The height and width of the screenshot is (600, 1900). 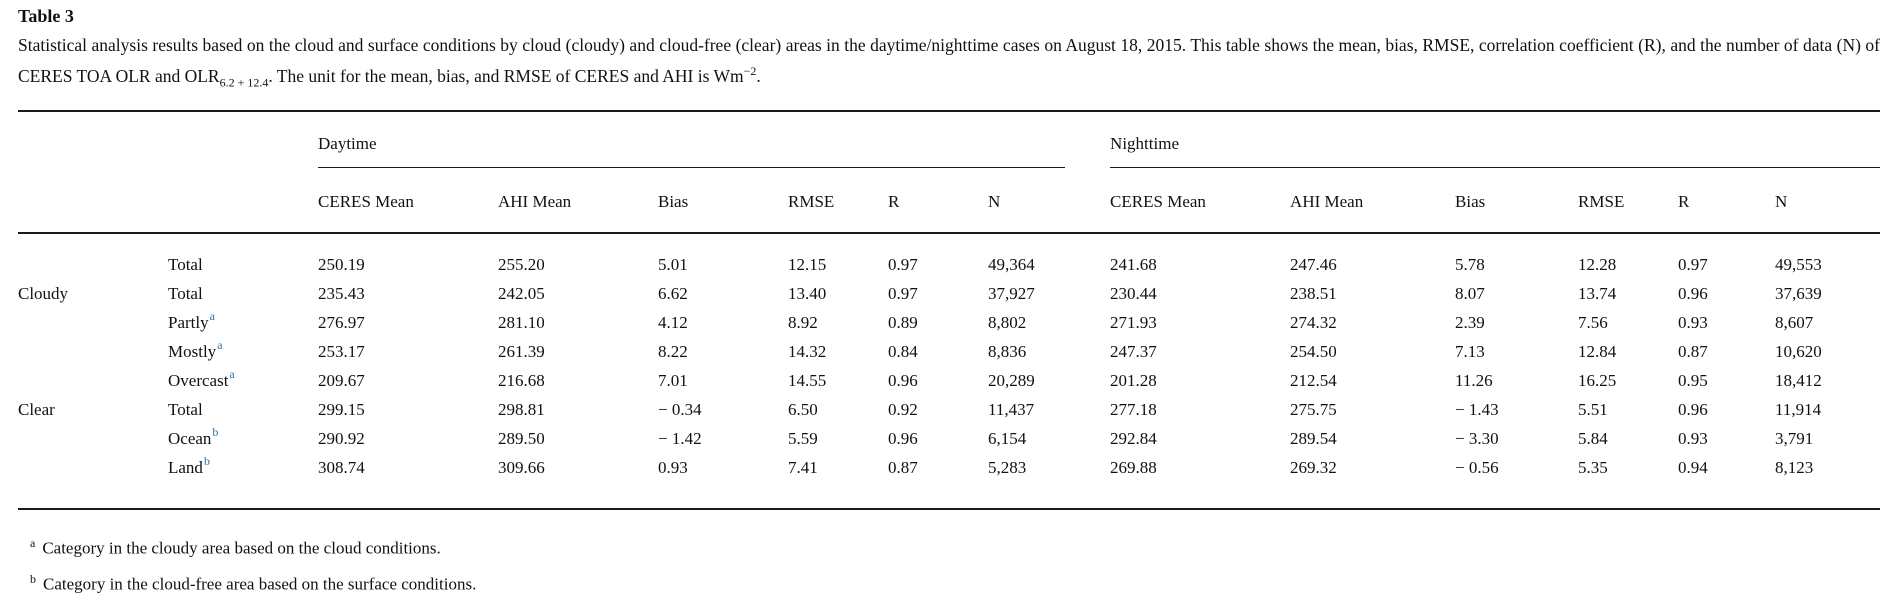 I want to click on cell-night-ahi-mean: 238.51, so click(x=1313, y=293).